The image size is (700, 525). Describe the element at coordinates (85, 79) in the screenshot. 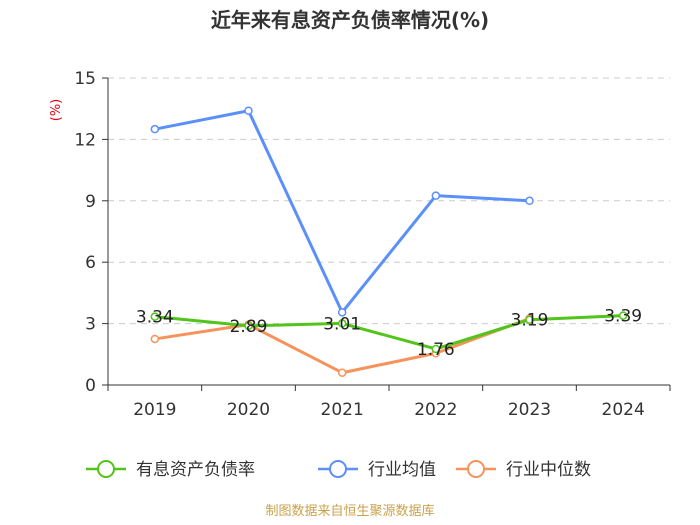

I see `y-tick-label: 15` at that location.